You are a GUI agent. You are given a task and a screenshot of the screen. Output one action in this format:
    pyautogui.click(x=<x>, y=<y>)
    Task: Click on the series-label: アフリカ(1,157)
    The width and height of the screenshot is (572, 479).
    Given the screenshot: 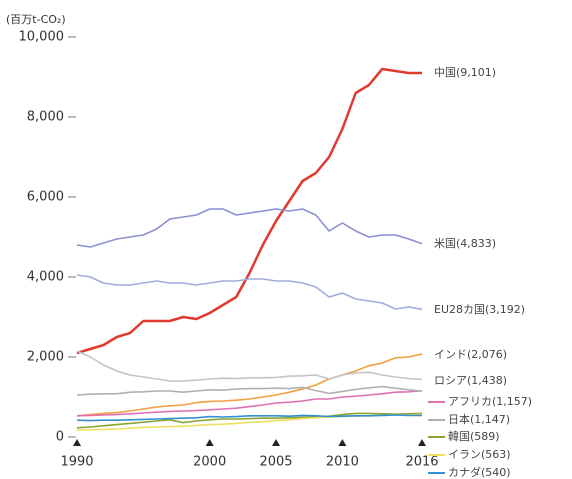 What is the action you would take?
    pyautogui.click(x=490, y=401)
    